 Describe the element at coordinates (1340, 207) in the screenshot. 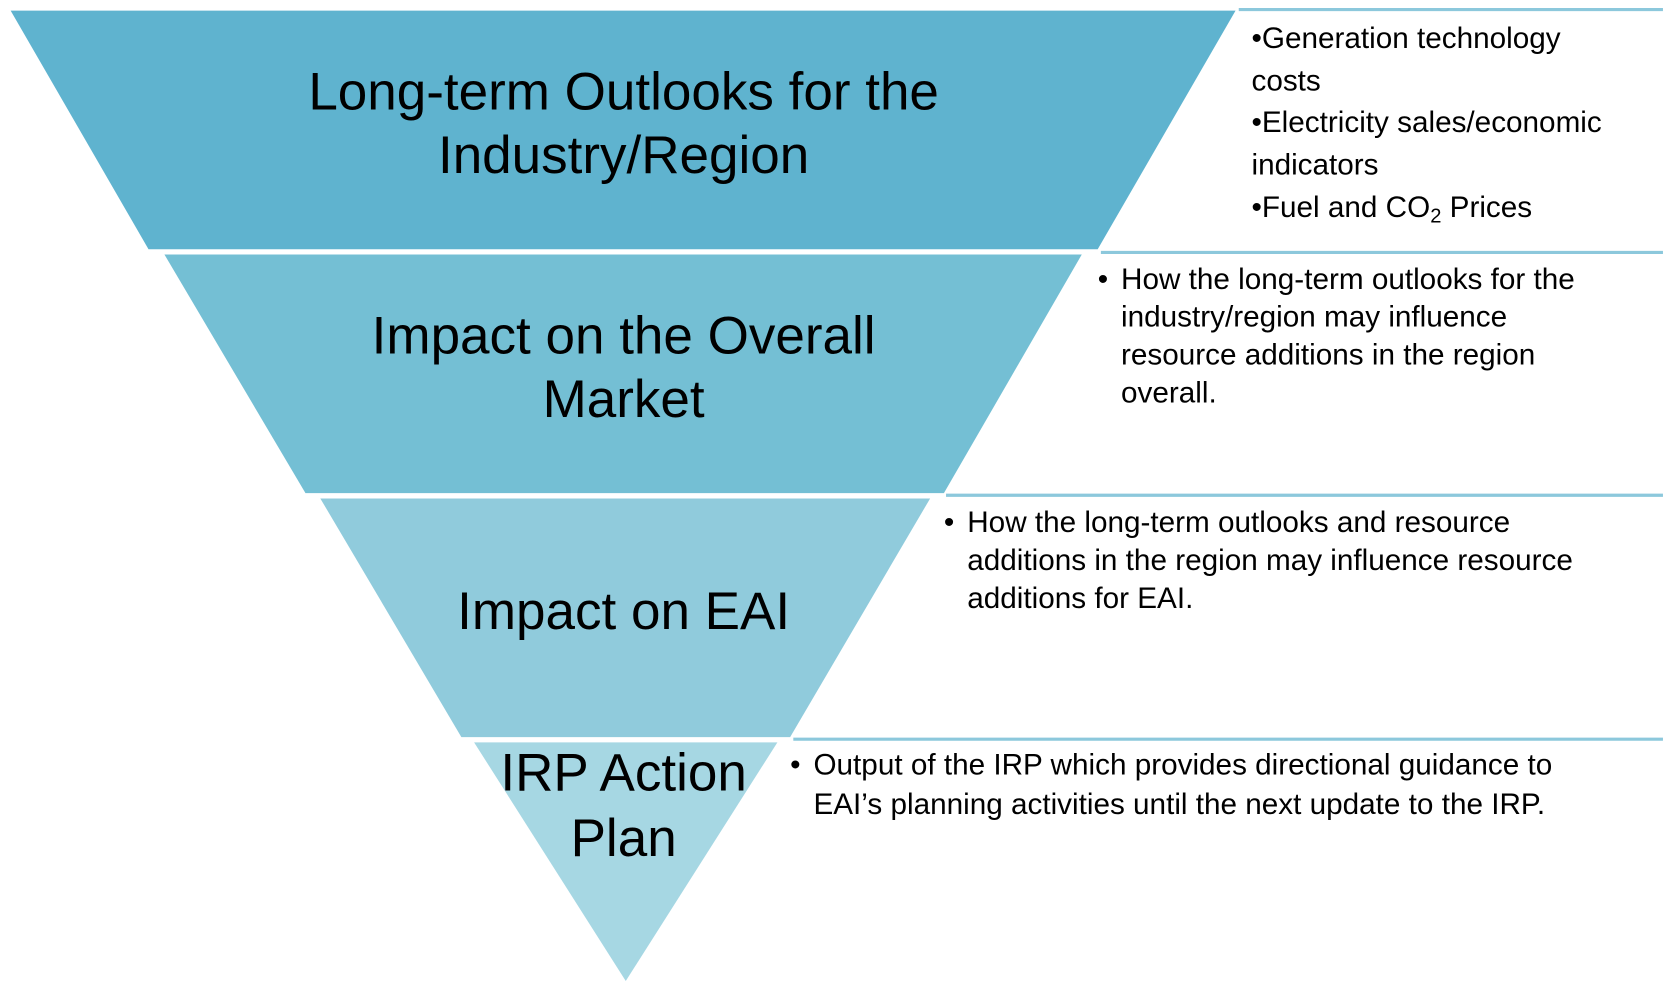

I see `detail-text: •Fuel and CO` at that location.